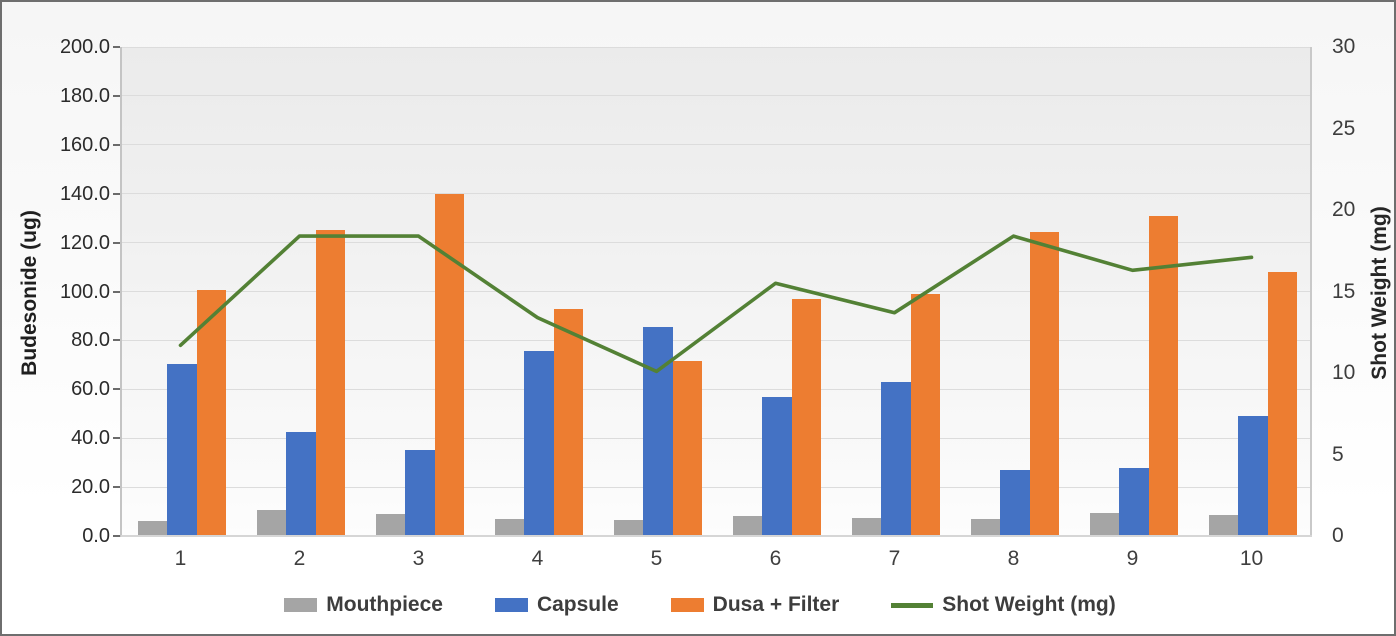  I want to click on legend-label: Capsule, so click(577, 604).